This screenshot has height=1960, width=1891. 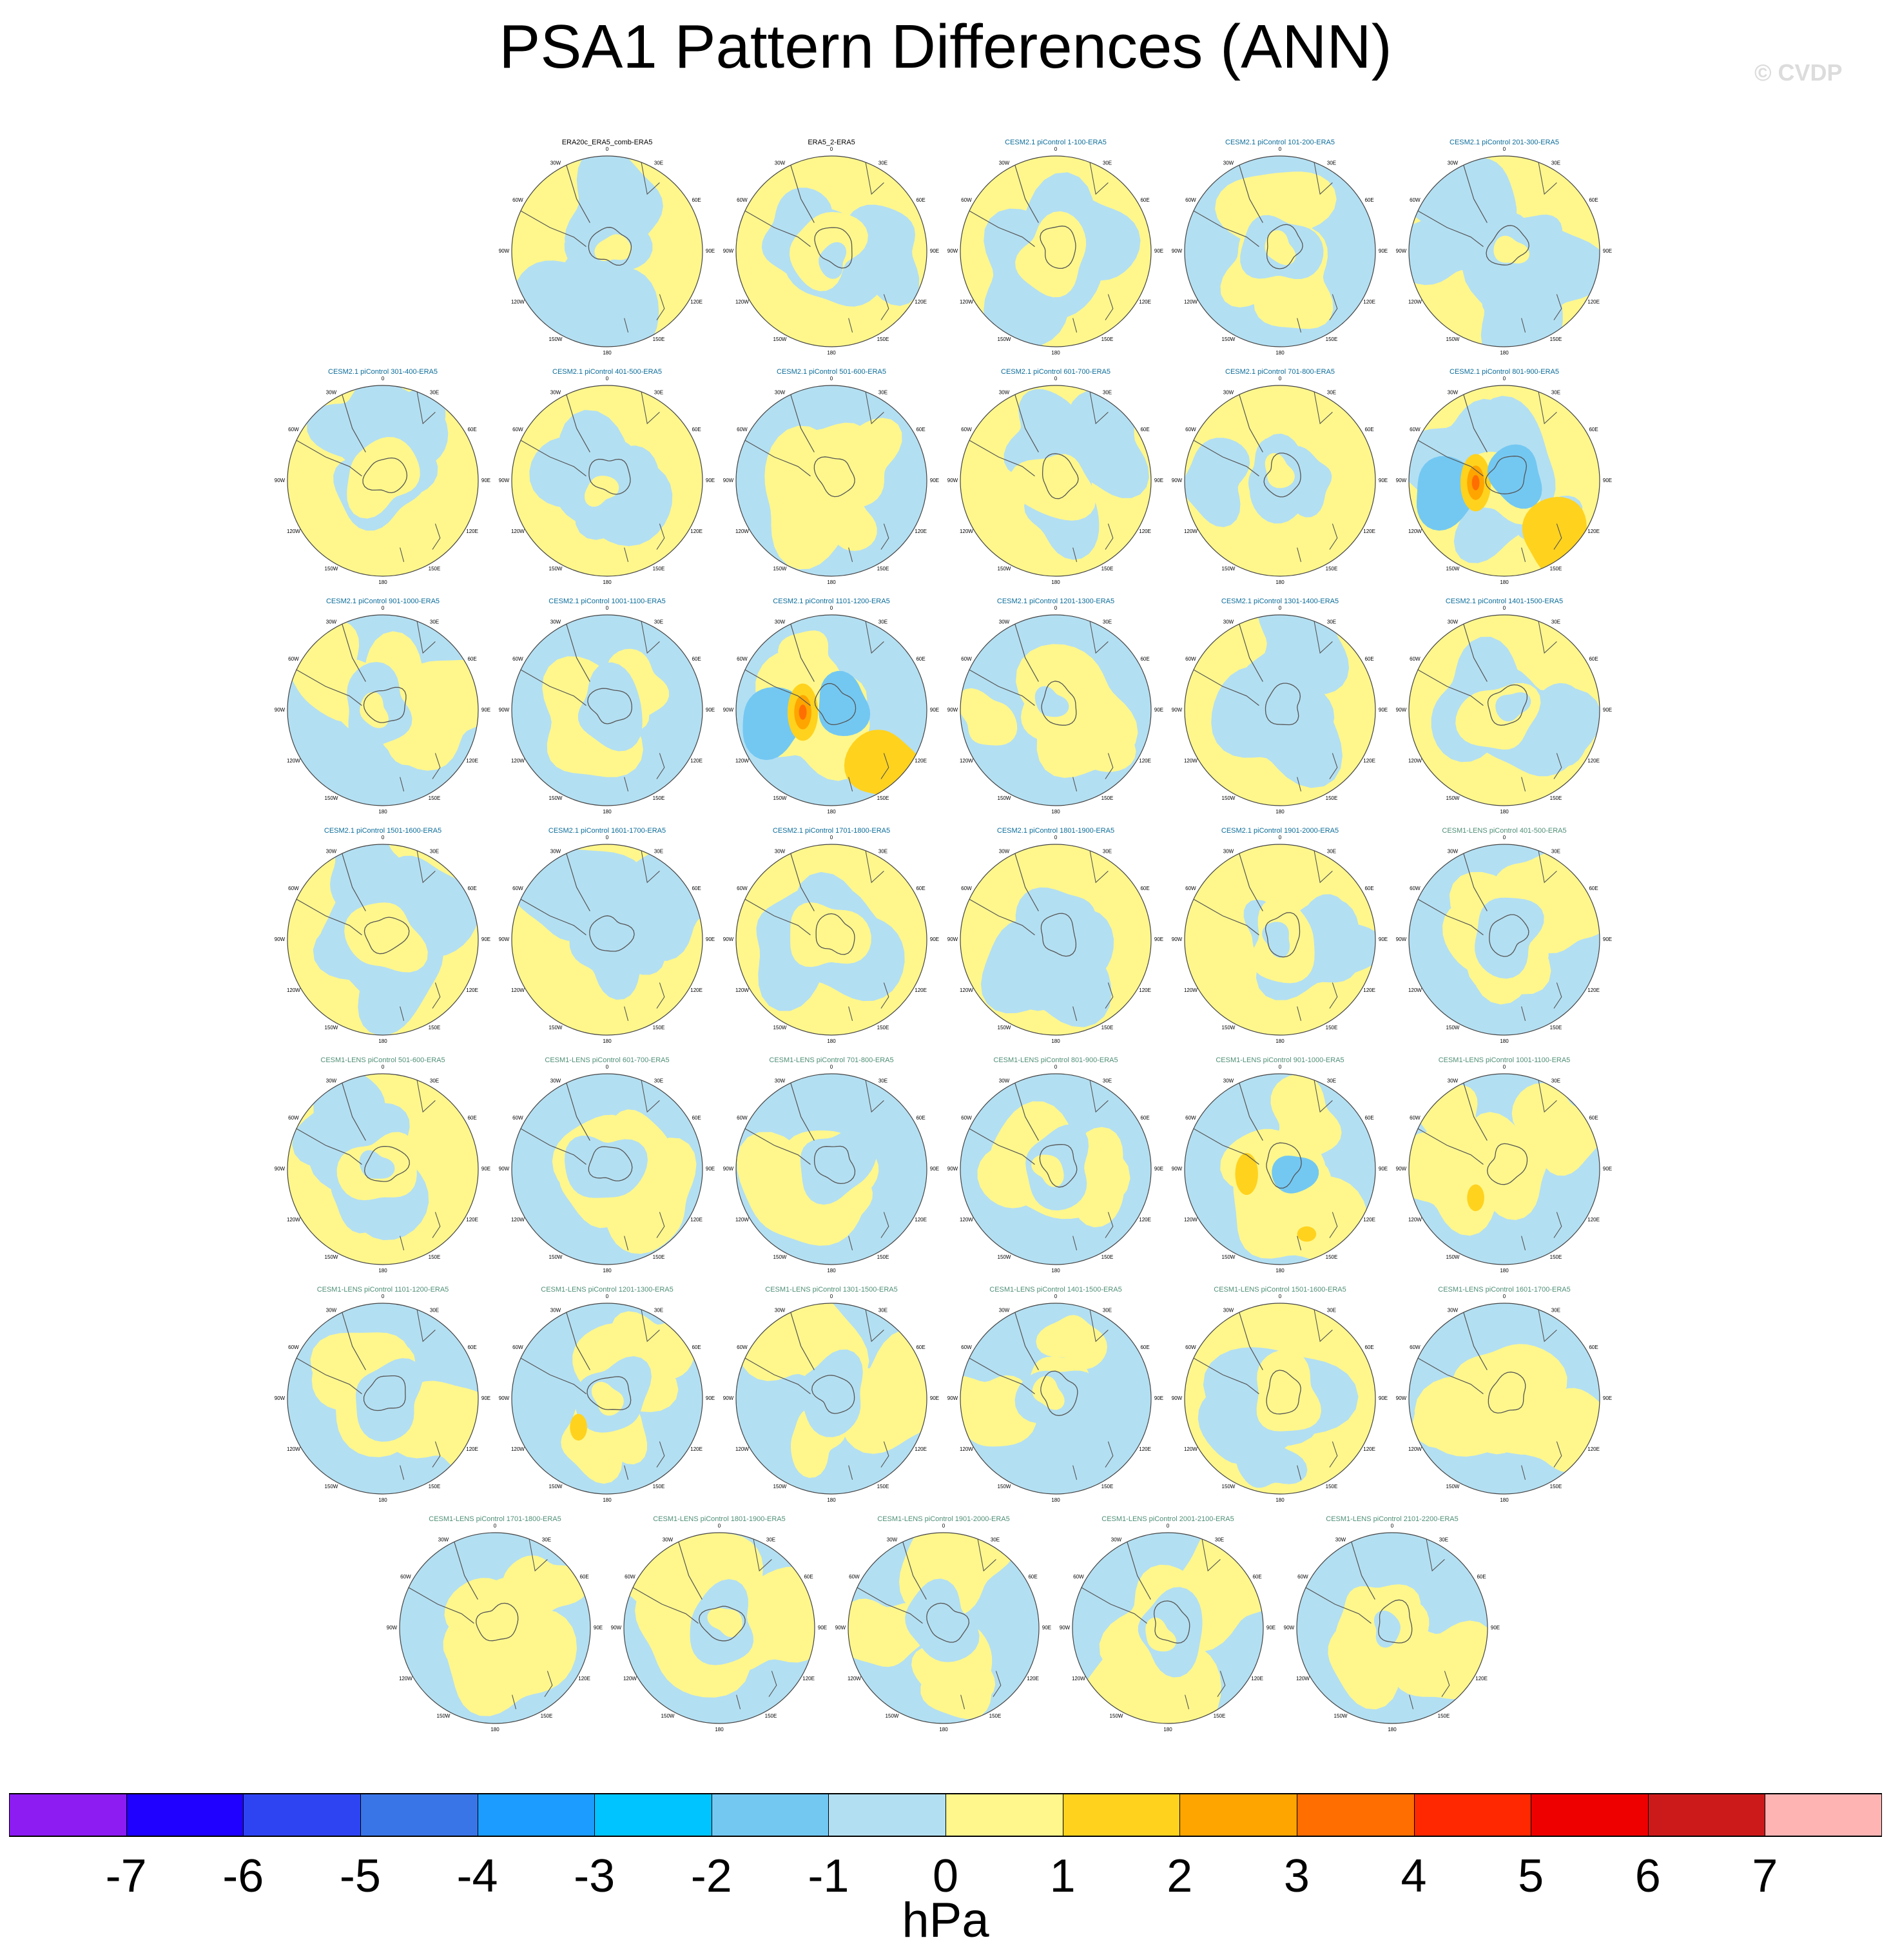 What do you see at coordinates (831, 1290) in the screenshot?
I see `panel-title: CESM1-LENS piControl 1301-1500-ERA5` at bounding box center [831, 1290].